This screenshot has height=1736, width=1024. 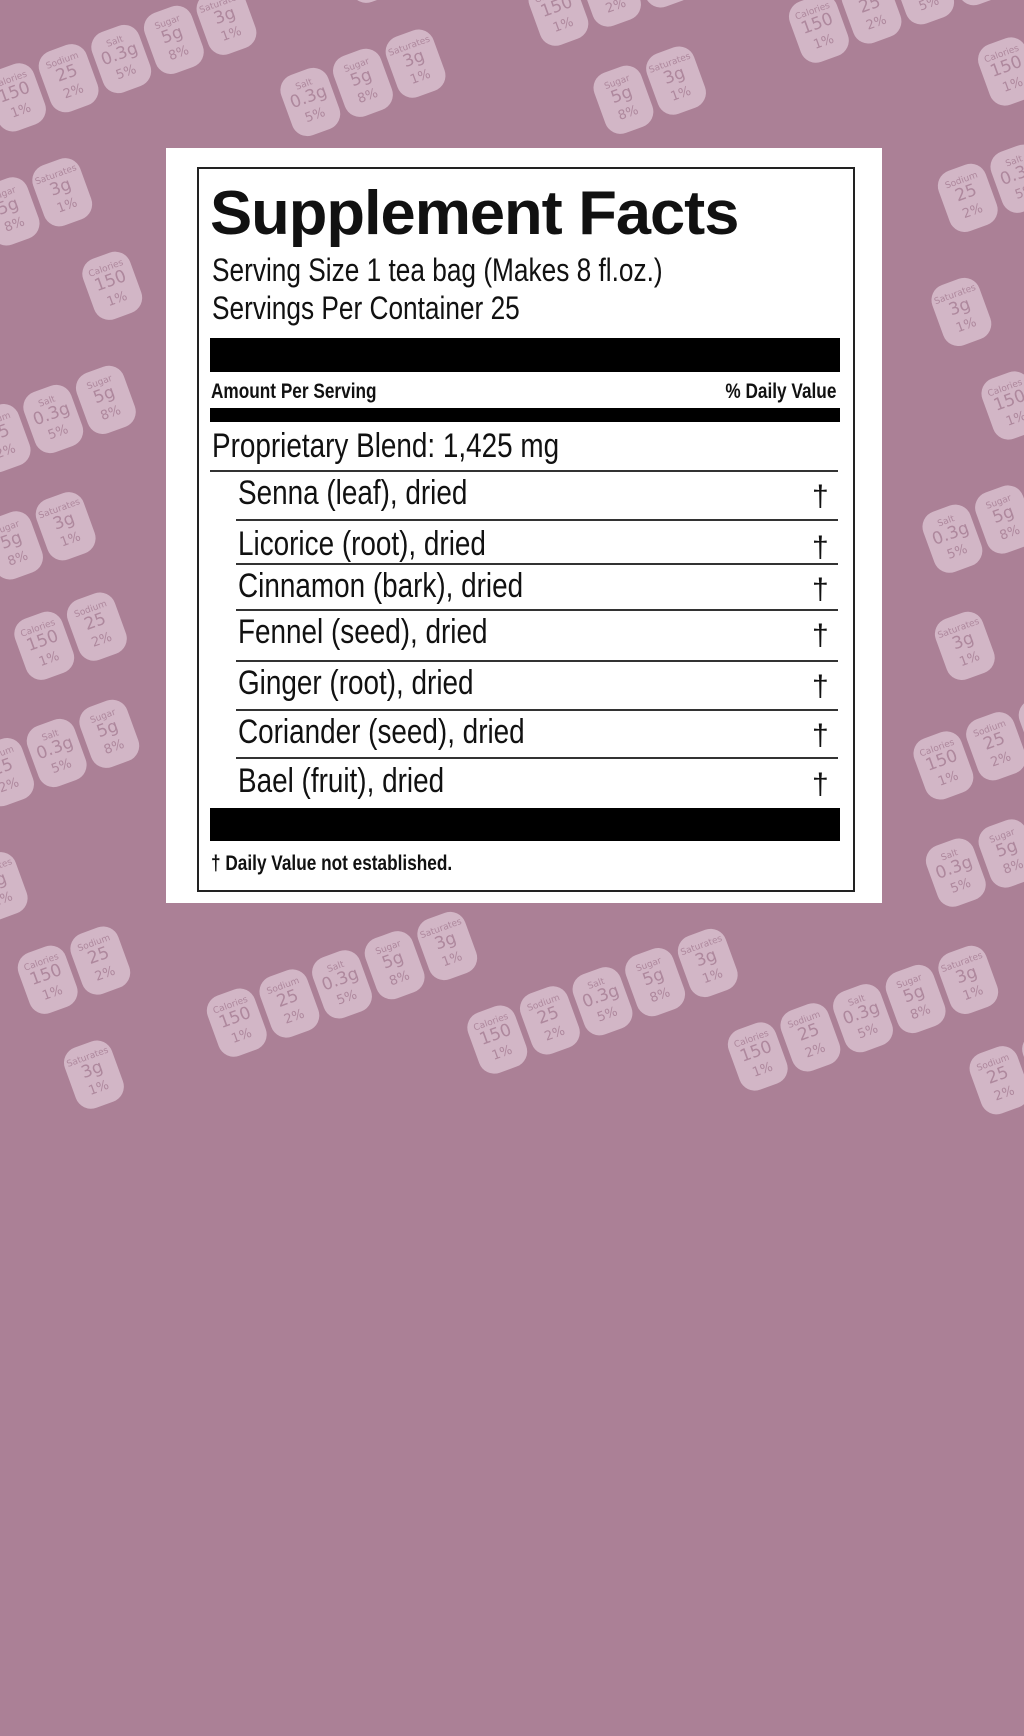 I want to click on daily-value-header: % Daily Value, so click(x=780, y=392).